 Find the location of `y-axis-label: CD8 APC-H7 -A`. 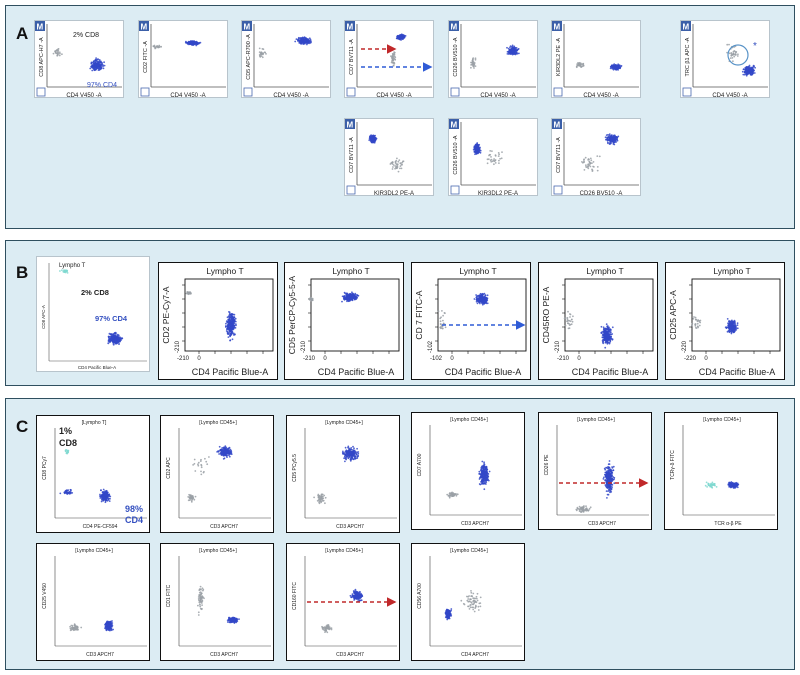

y-axis-label: CD8 APC-H7 -A is located at coordinates (42, 57).